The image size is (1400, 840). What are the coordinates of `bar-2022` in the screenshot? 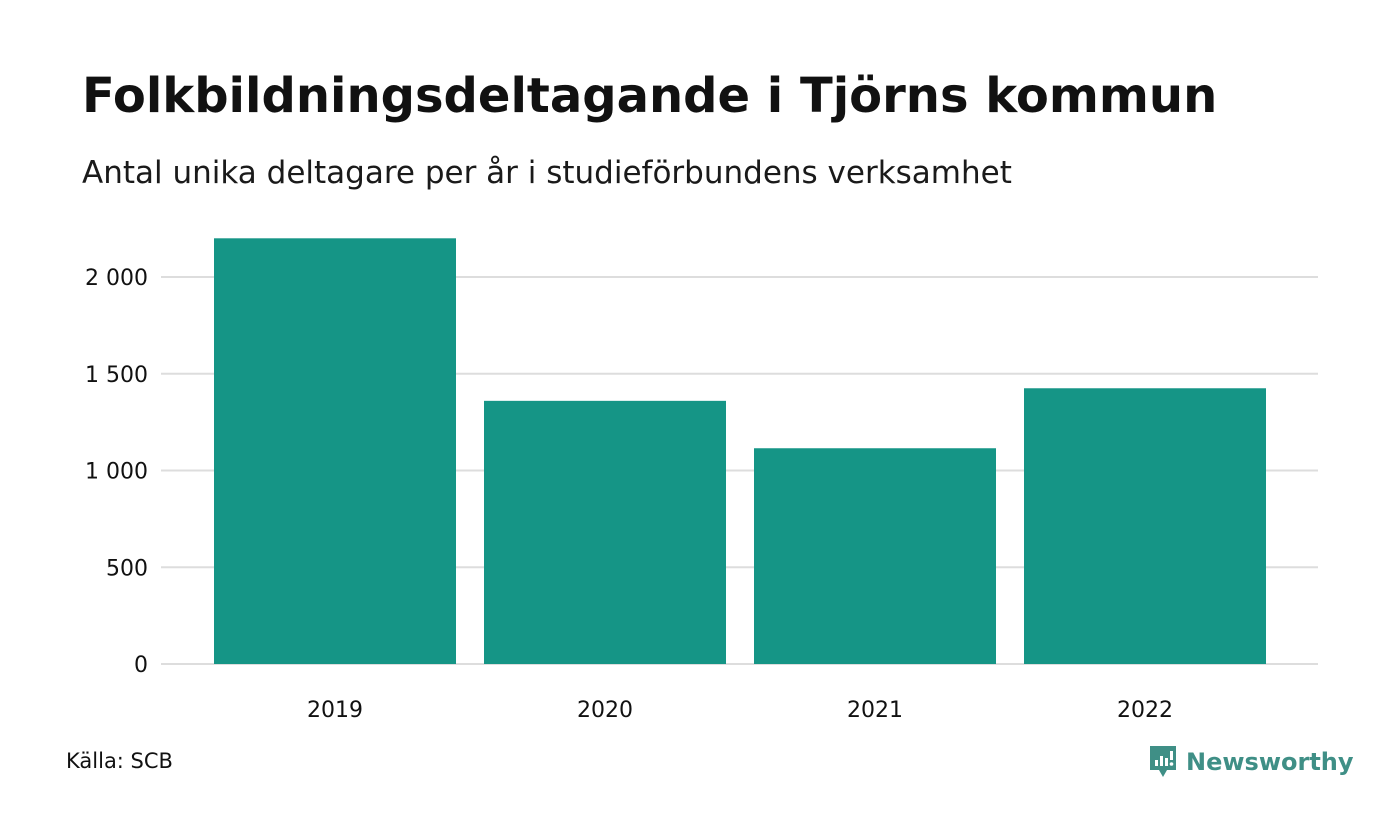 It's located at (1145, 526).